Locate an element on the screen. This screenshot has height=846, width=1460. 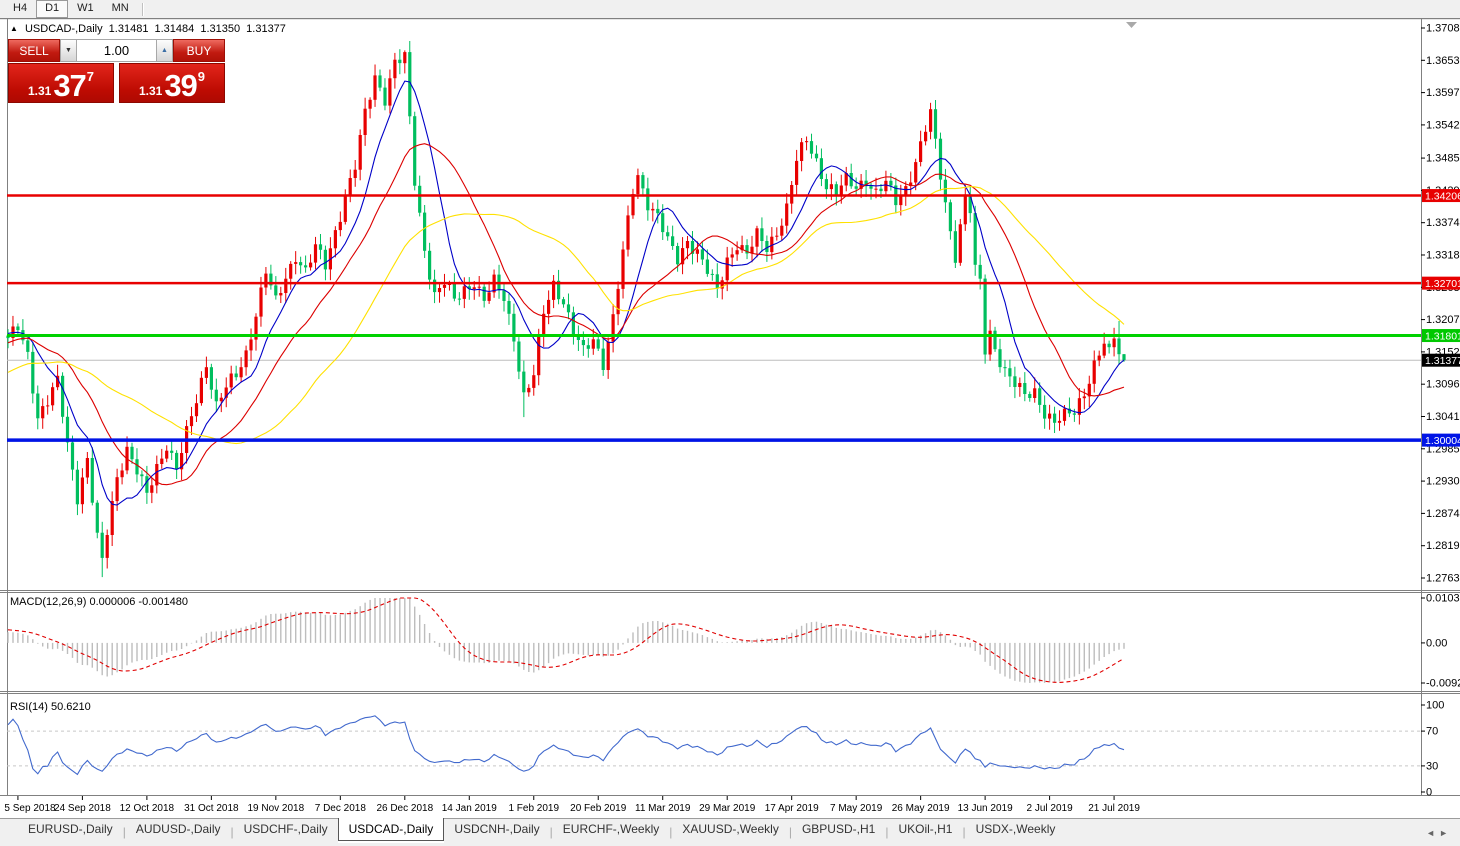
chart-tab-usdchf-daily: USDCHF-,Daily is located at coordinates (285, 829).